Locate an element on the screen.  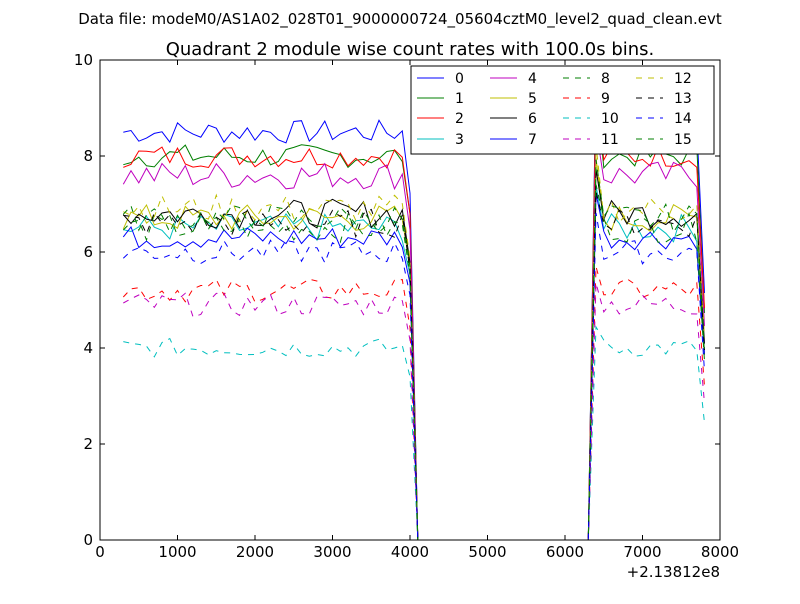
y-tick-label: 8 is located at coordinates (88, 156).